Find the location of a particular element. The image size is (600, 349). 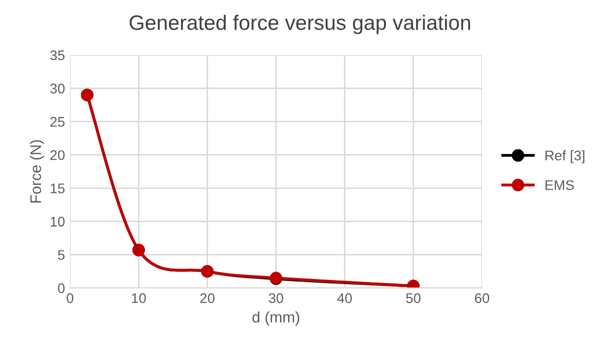

chart-title: Generated force versus gap variation is located at coordinates (300, 24).